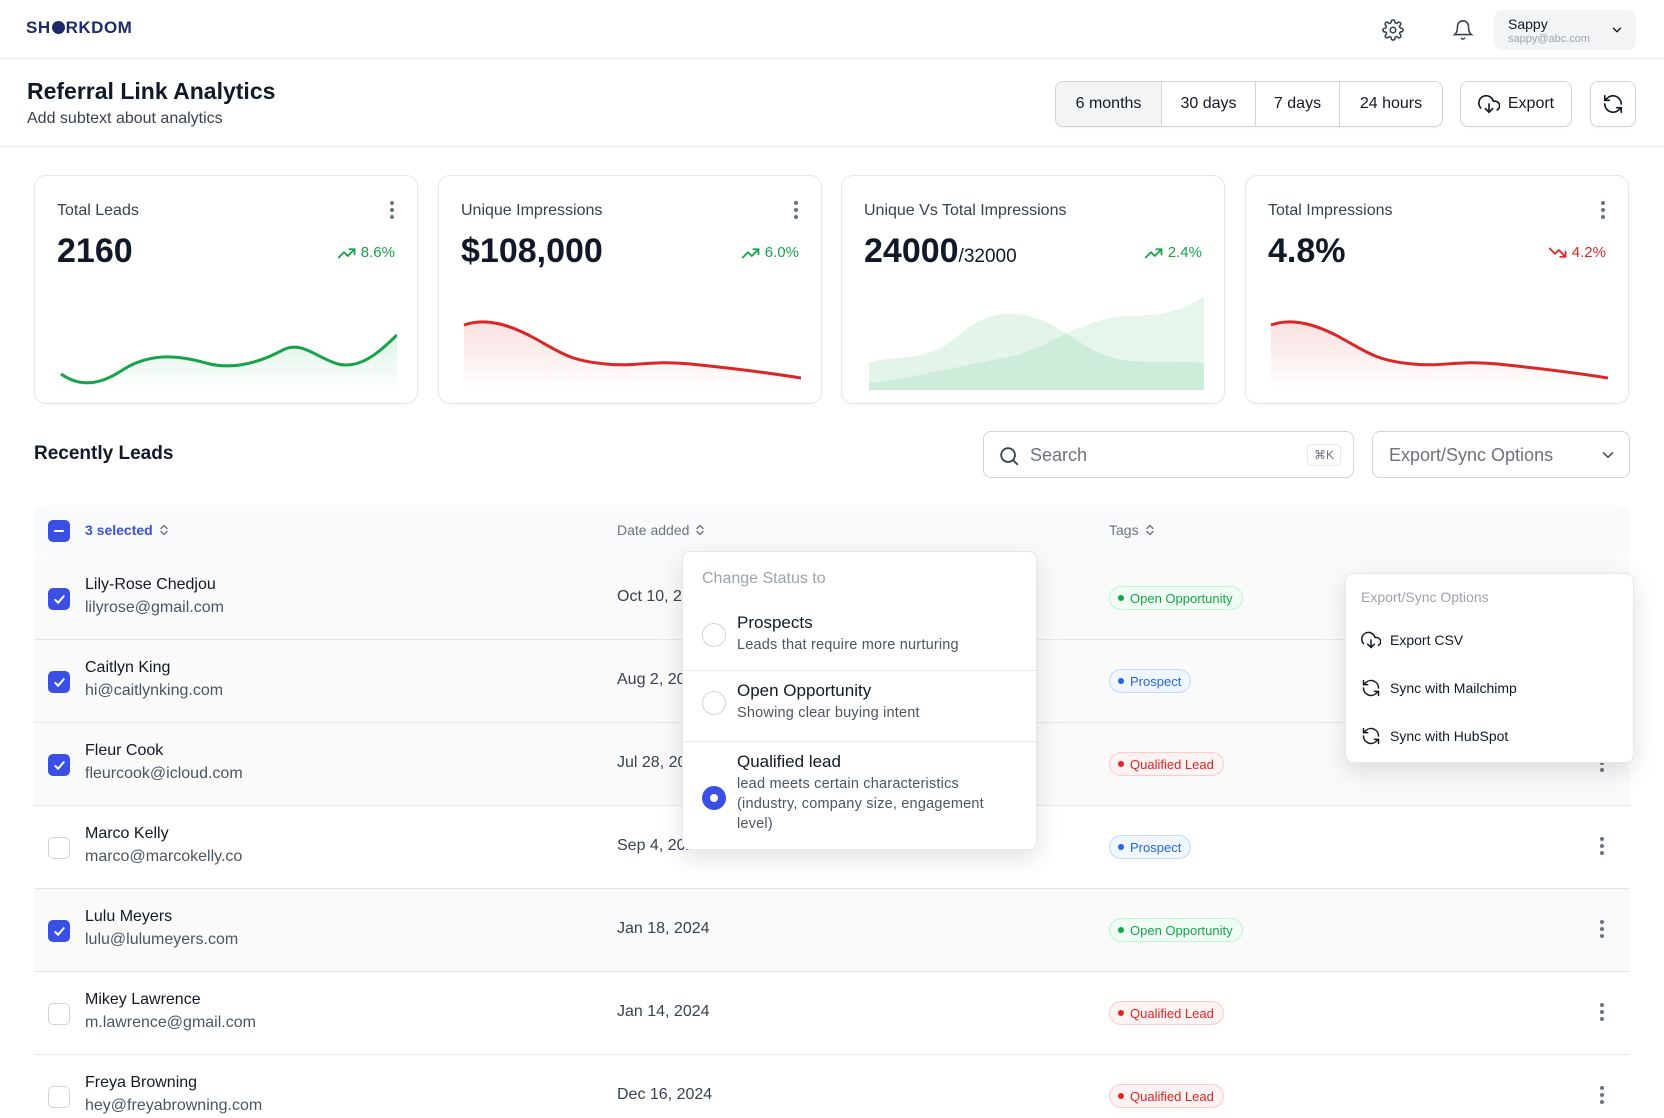 The width and height of the screenshot is (1664, 1118). I want to click on card-value: $108,000, so click(532, 251).